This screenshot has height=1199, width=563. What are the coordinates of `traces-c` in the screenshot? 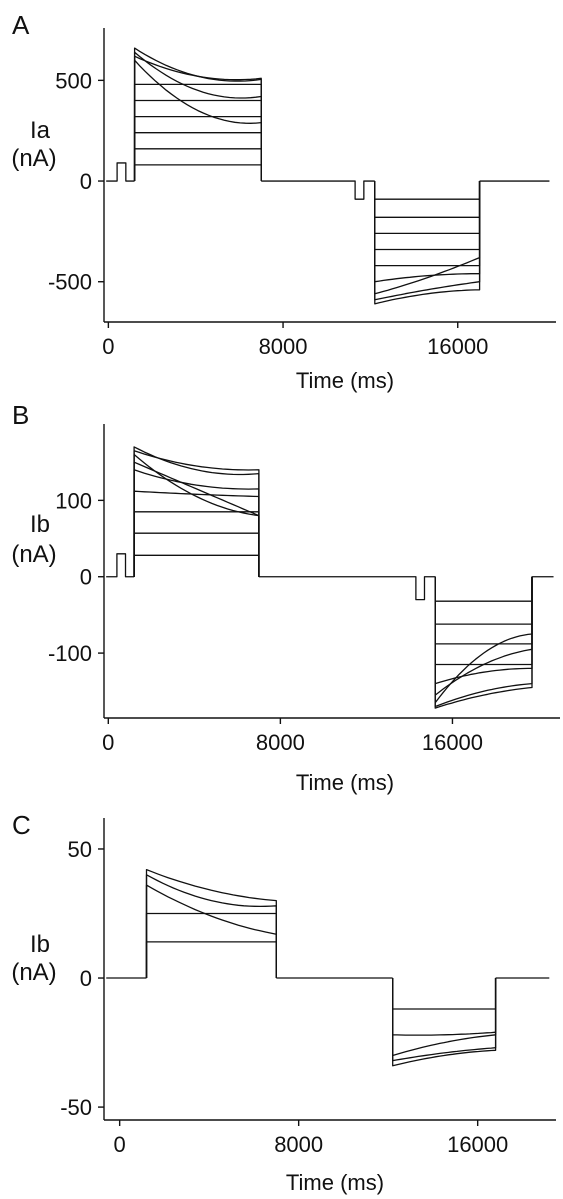 It's located at (328, 967).